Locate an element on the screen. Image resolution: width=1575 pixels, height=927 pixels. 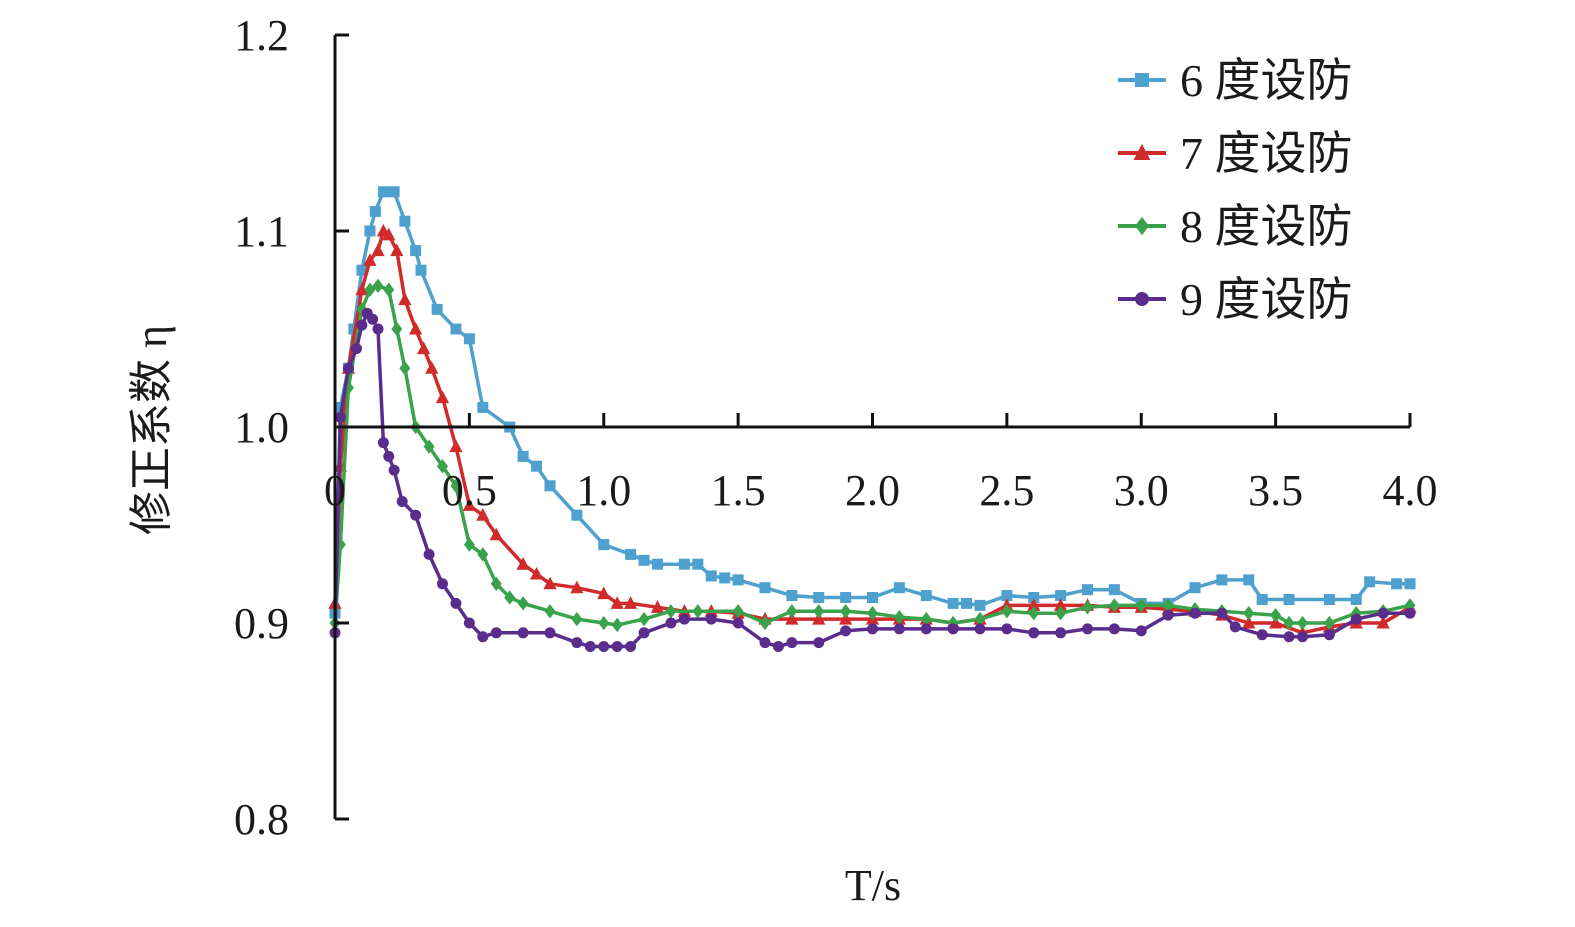
y-axis-title: 修正系数 η is located at coordinates (151, 430).